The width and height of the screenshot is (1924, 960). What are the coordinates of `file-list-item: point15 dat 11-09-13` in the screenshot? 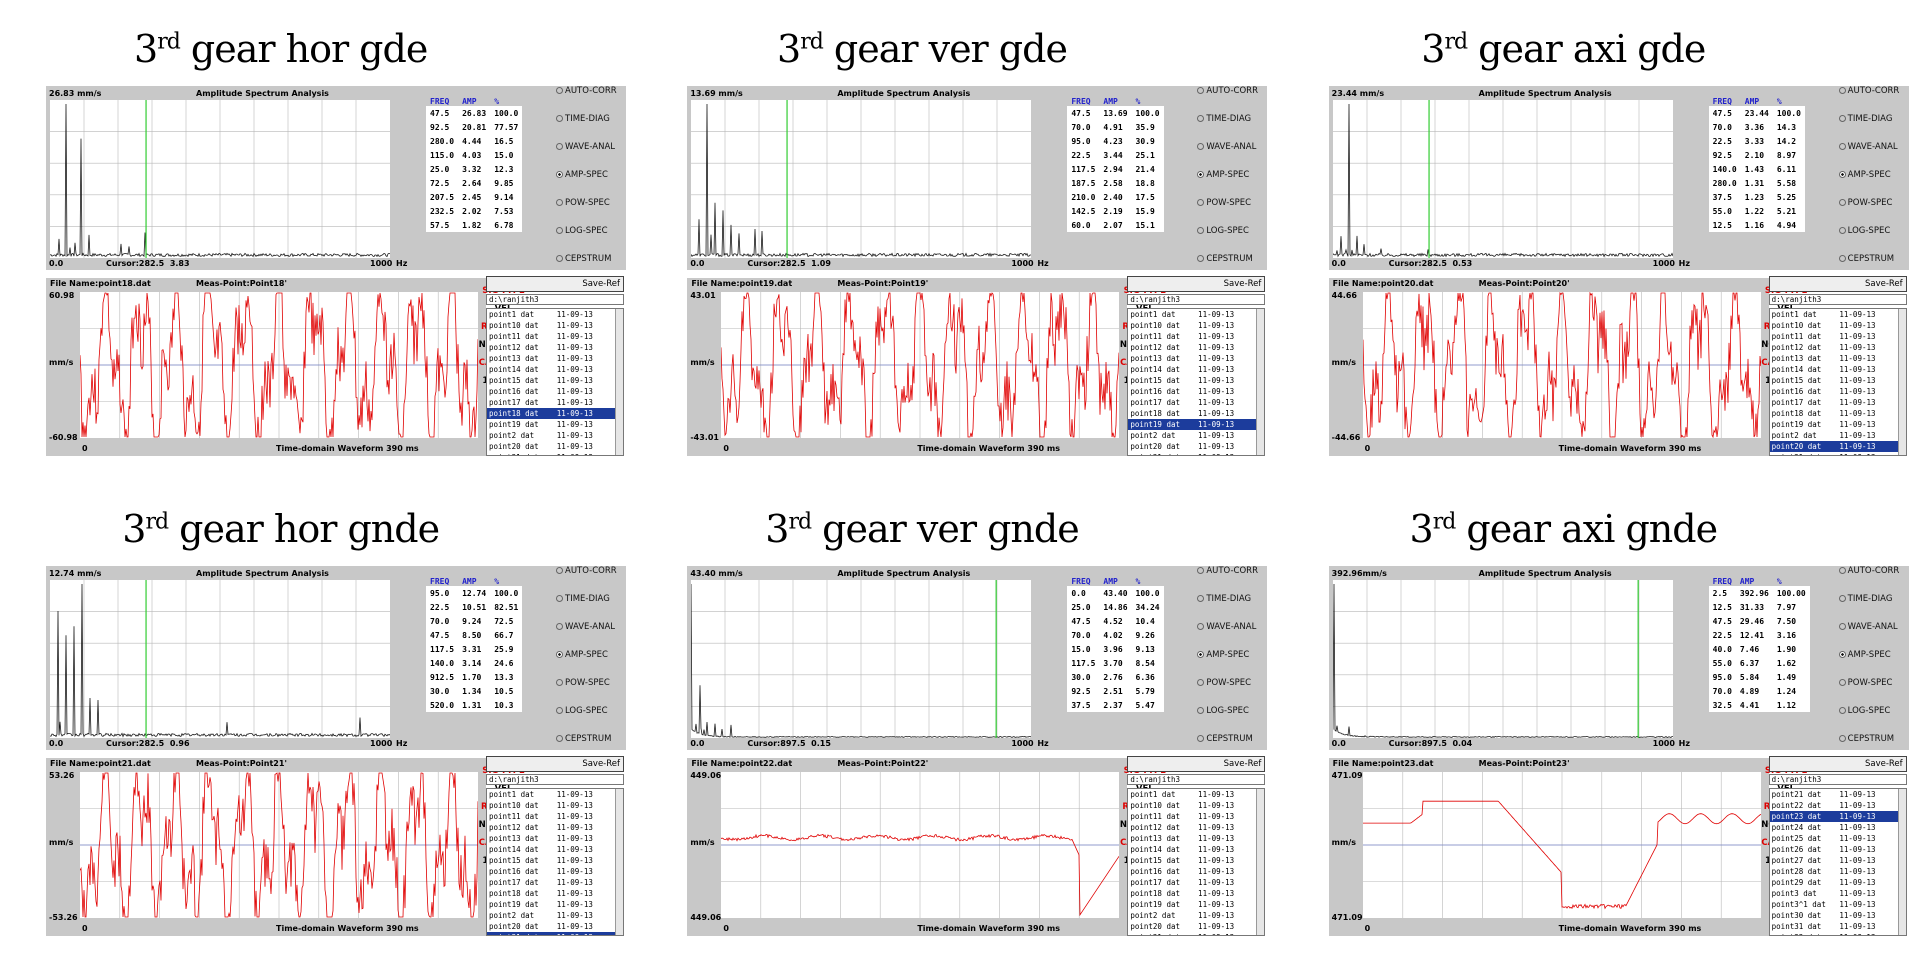 It's located at (1182, 380).